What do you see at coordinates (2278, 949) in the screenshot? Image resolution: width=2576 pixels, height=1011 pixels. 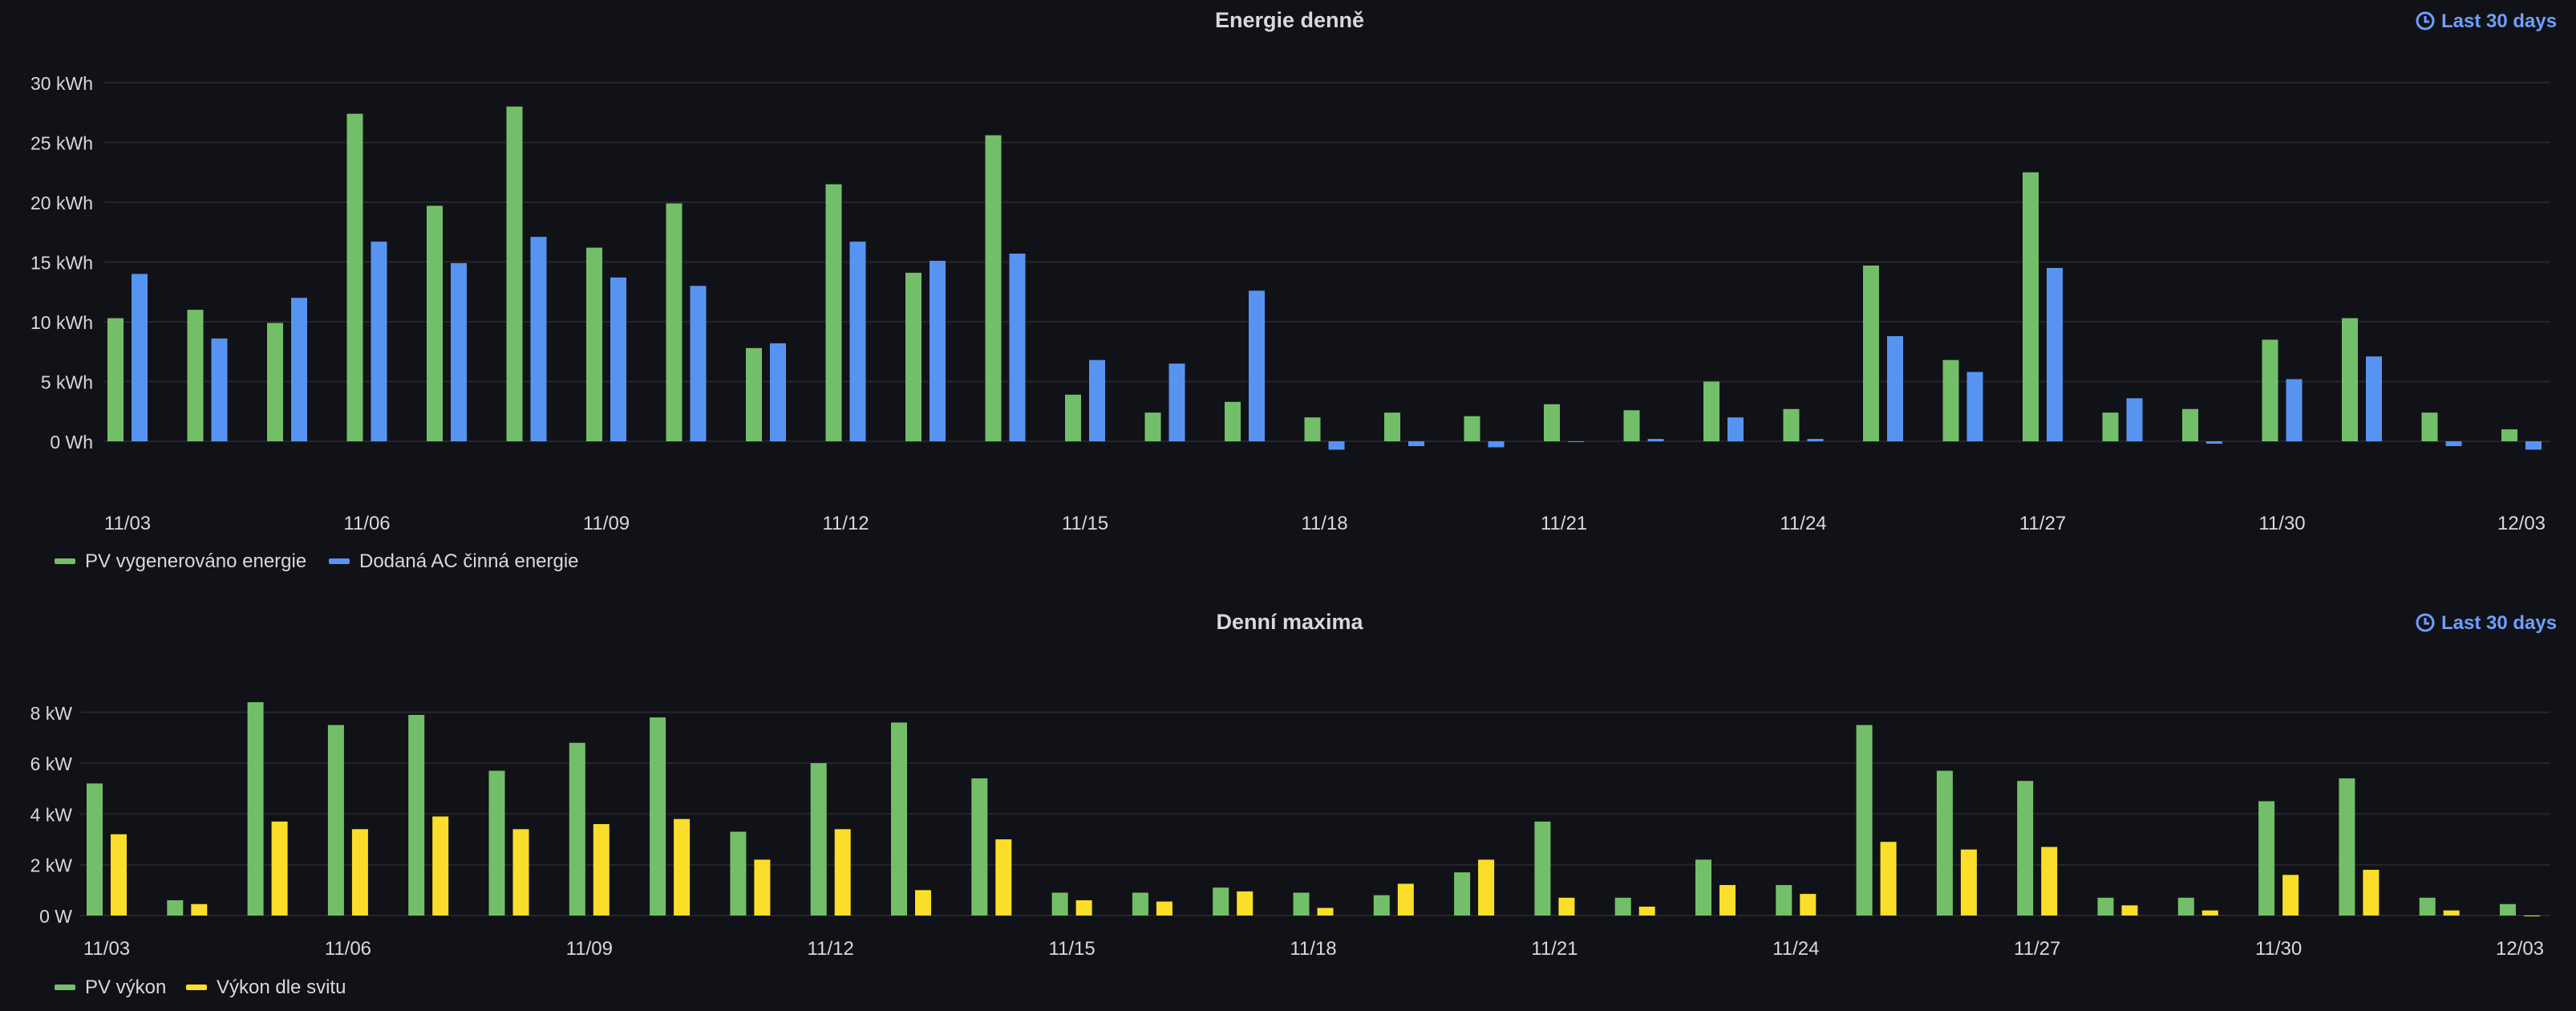 I see `x-tick-label: 11/30` at bounding box center [2278, 949].